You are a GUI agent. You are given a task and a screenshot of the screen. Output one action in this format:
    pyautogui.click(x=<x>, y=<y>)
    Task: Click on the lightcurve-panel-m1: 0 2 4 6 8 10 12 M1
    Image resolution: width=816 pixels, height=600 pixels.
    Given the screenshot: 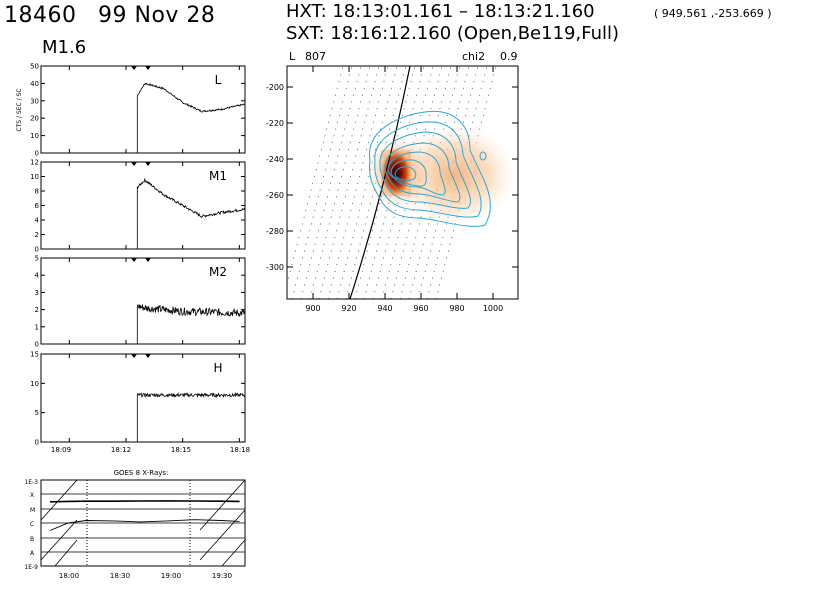 What is the action you would take?
    pyautogui.click(x=138, y=206)
    